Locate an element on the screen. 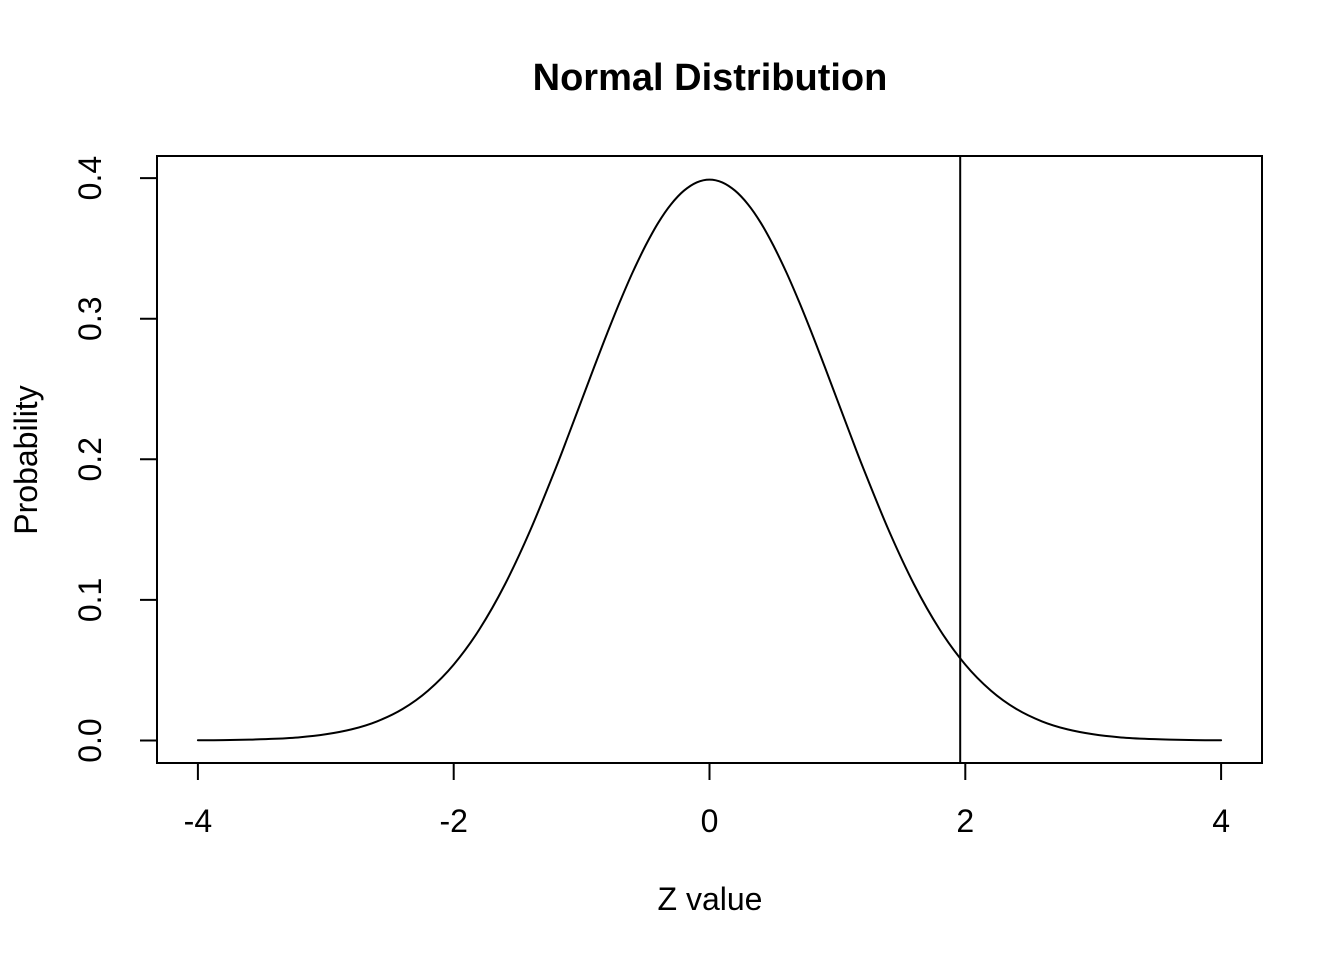 This screenshot has width=1344, height=960. y-tick-label: 0.3 is located at coordinates (90, 318).